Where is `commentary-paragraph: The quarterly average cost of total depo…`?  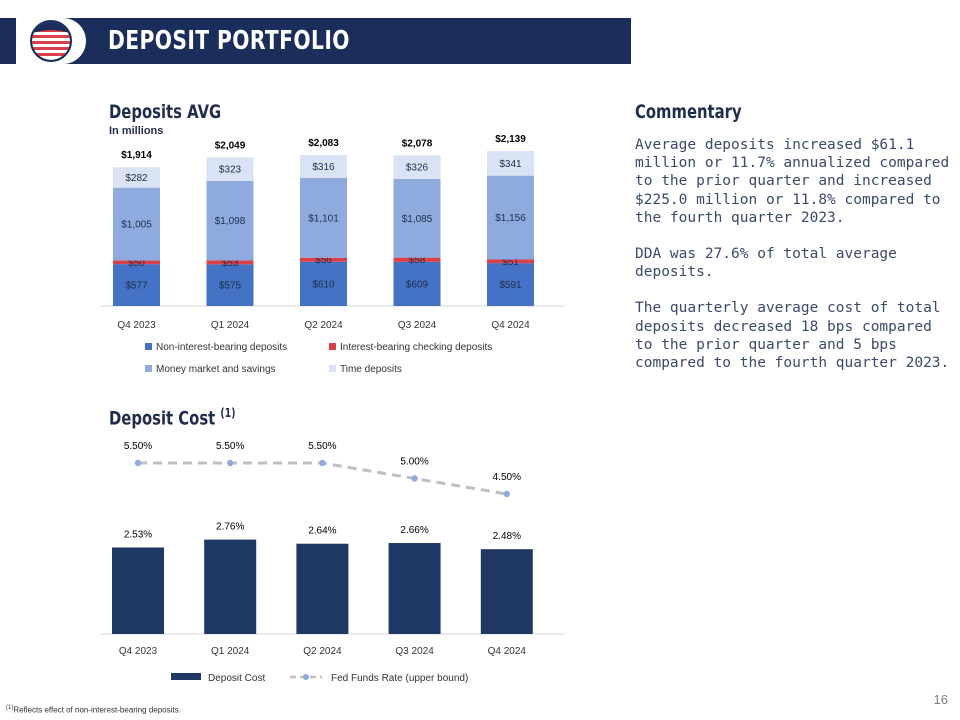 commentary-paragraph: The quarterly average cost of total depo… is located at coordinates (792, 336).